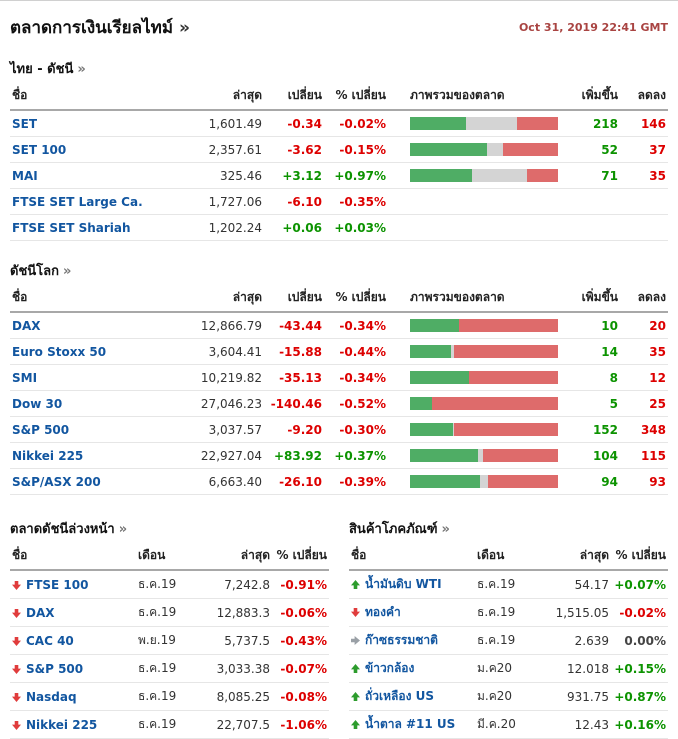  I want to click on instrument-link-ถั่วเหลือง-us: ถั่วเหลือง US, so click(399, 696).